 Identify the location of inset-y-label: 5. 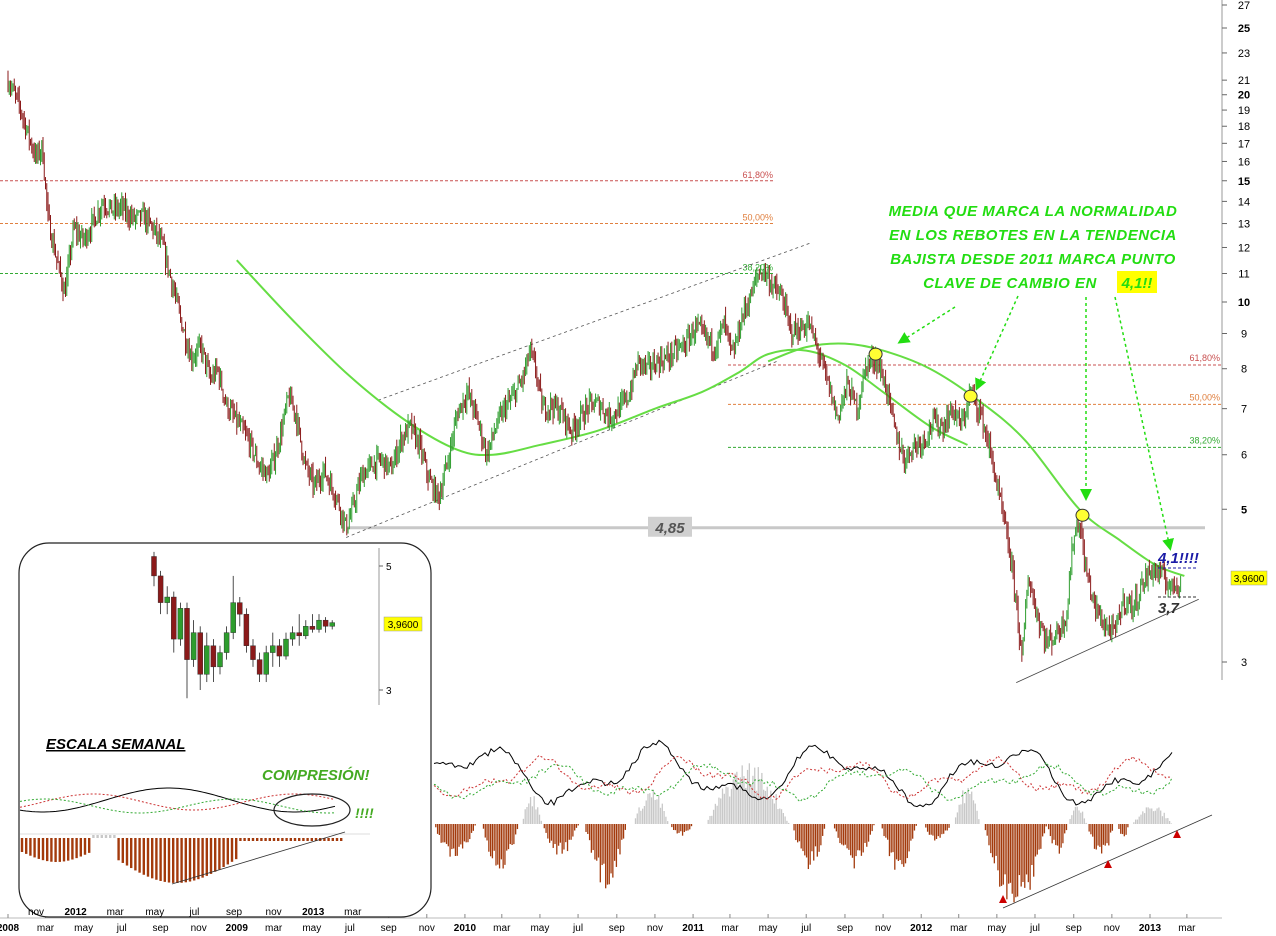
(389, 567).